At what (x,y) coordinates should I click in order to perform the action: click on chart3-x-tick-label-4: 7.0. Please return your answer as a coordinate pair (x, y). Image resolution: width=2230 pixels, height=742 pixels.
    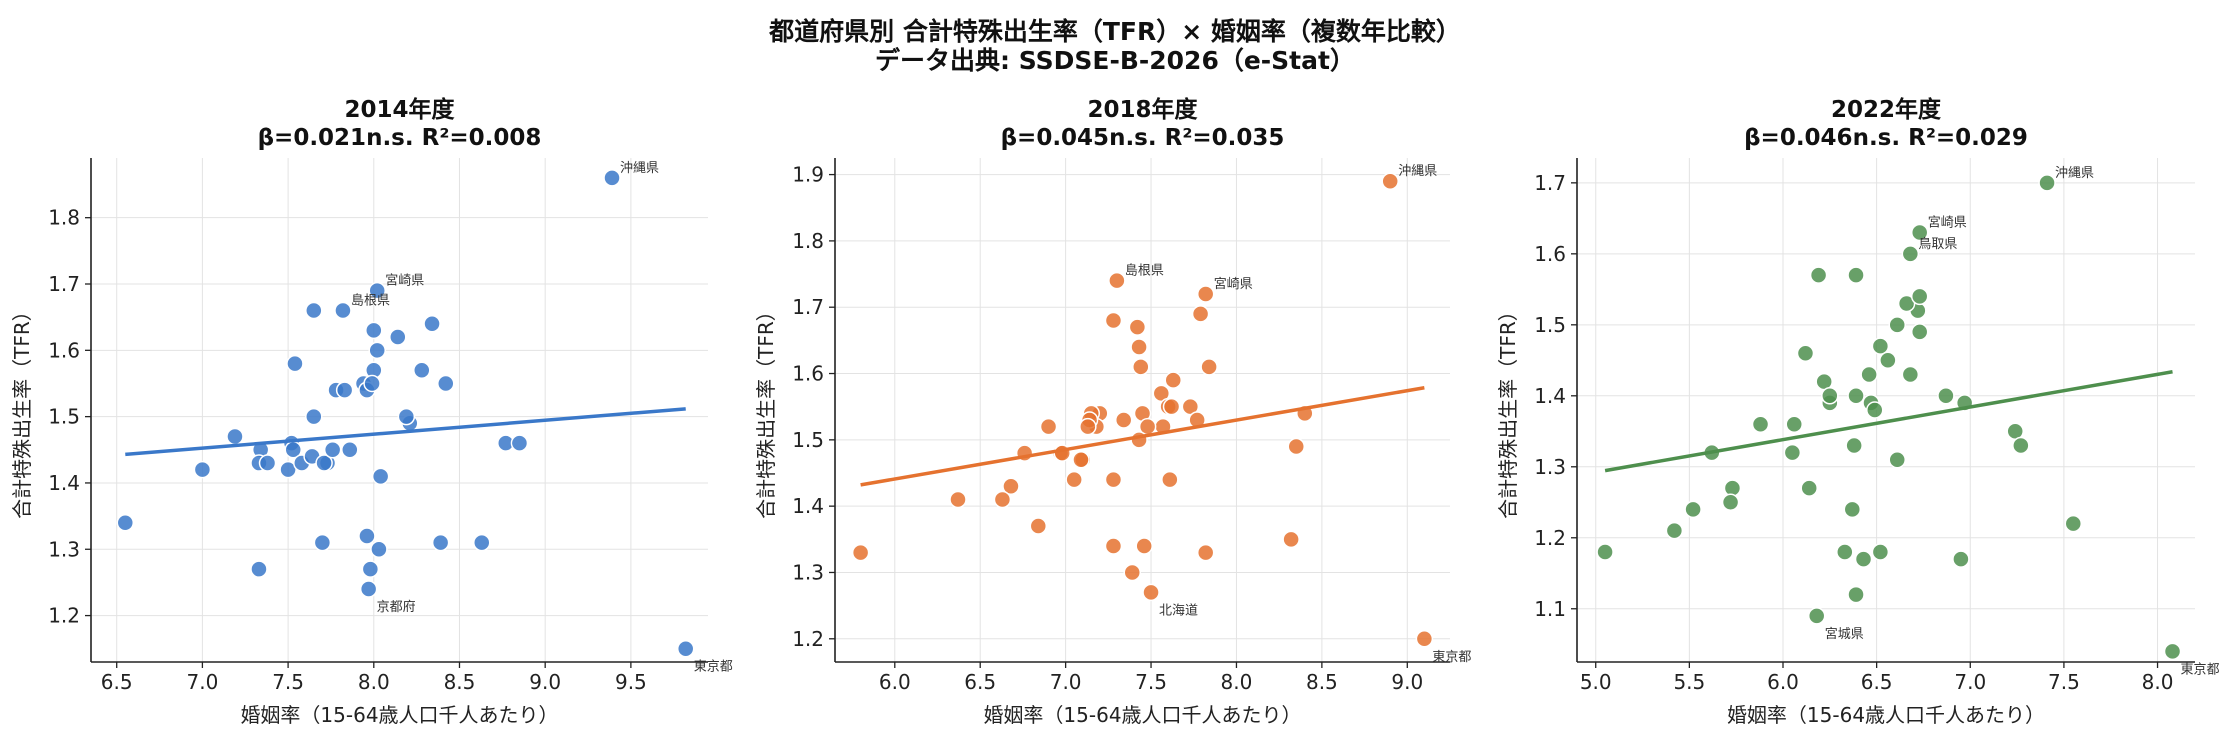
    Looking at the image, I should click on (1970, 682).